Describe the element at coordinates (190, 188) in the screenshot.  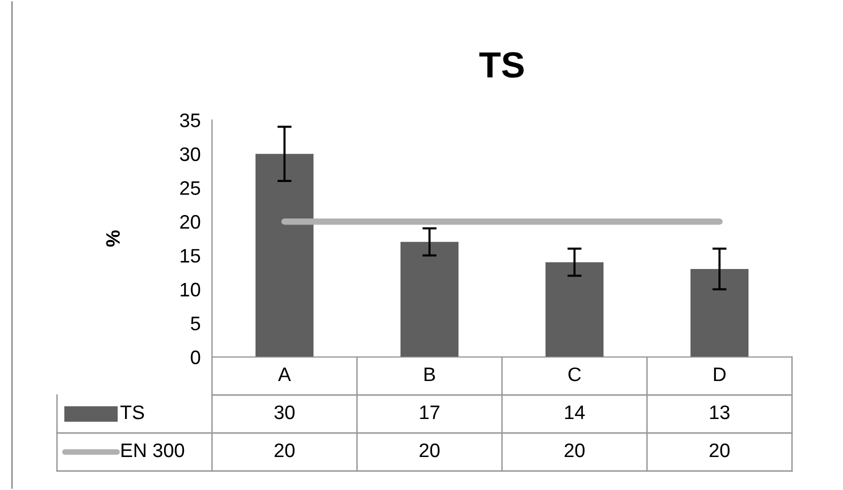
I see `y-tick-label: 25` at that location.